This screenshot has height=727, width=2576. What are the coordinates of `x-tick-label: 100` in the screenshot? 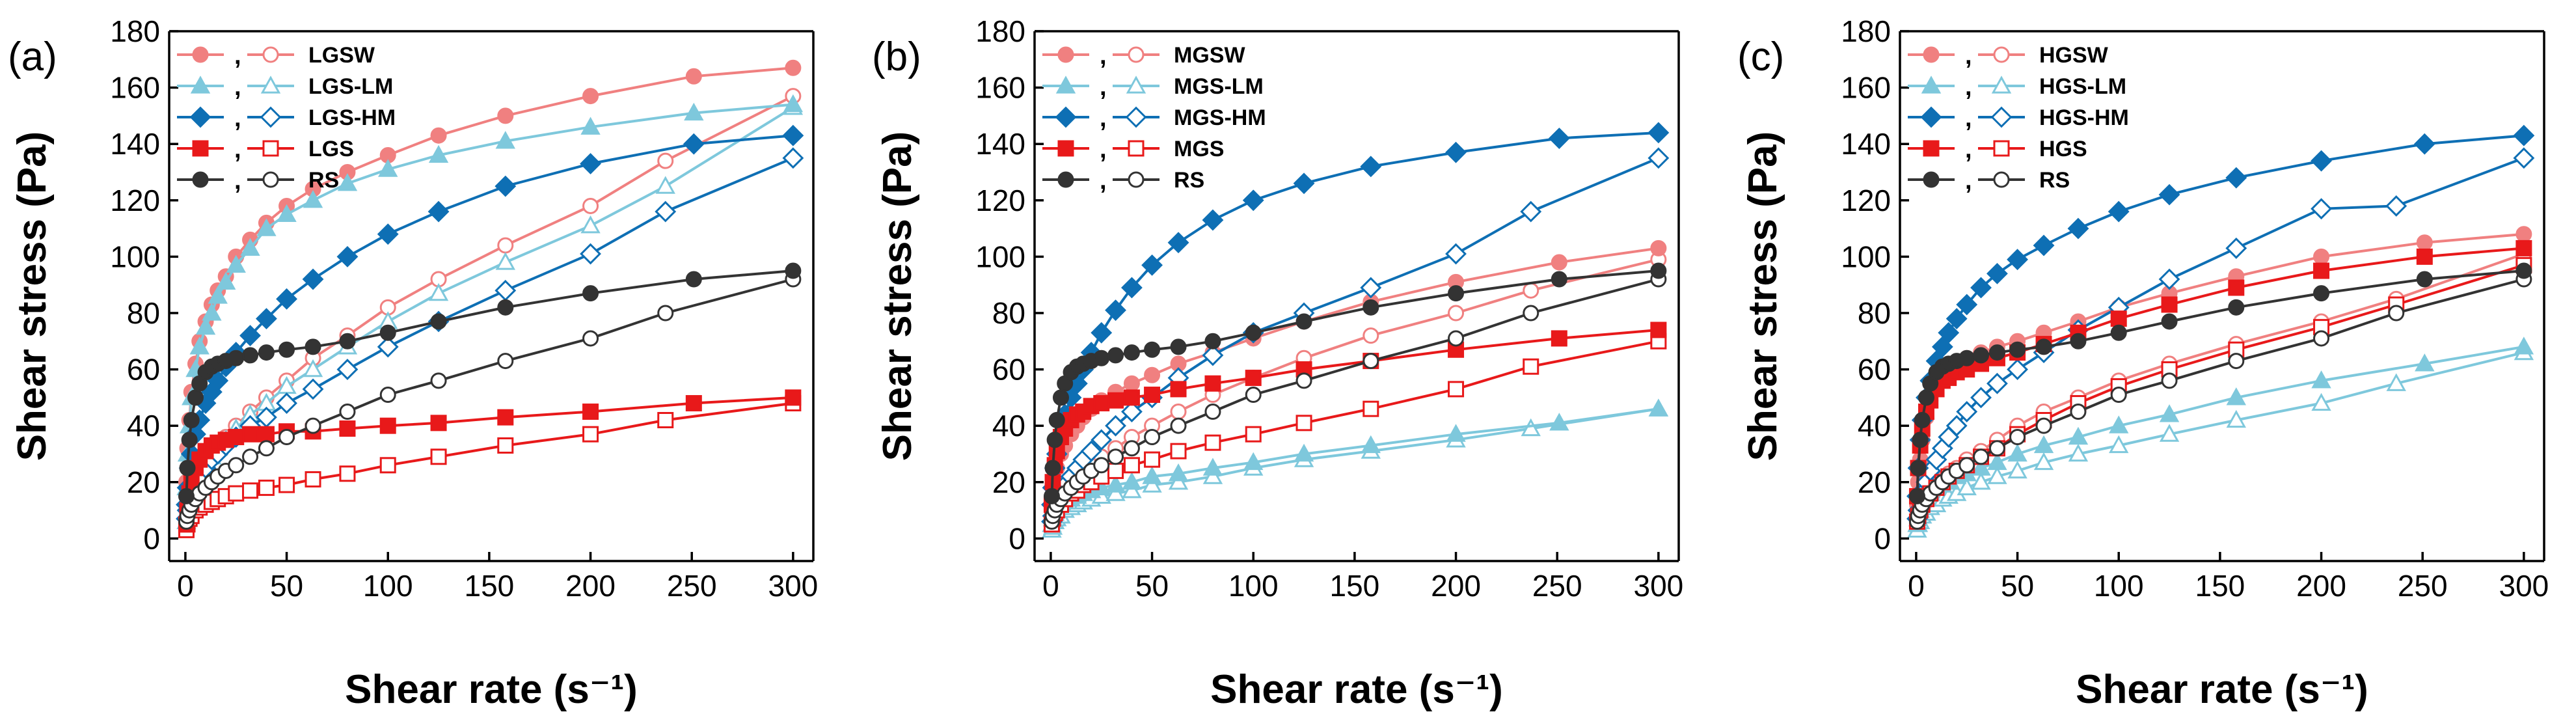 It's located at (2119, 586).